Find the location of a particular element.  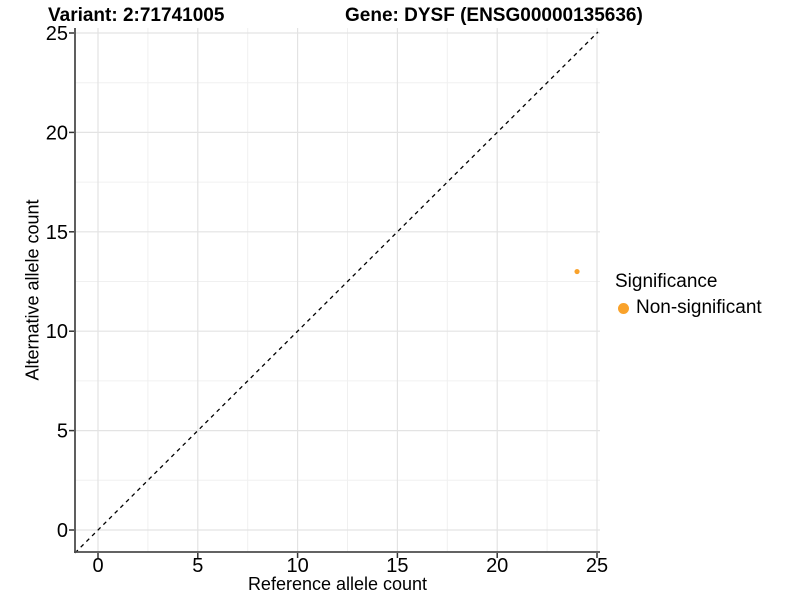

legend-title: Significance is located at coordinates (666, 281).